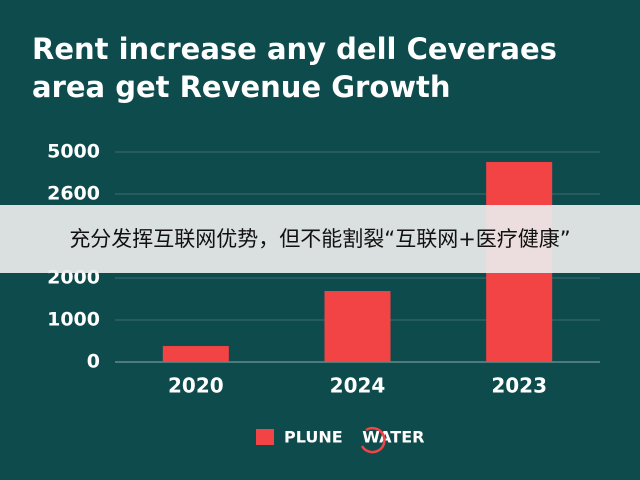 The image size is (640, 480). I want to click on overlay-text: 充分发挥互联网优势，但不能割裂“互联网+医疗健康”, so click(319, 239).